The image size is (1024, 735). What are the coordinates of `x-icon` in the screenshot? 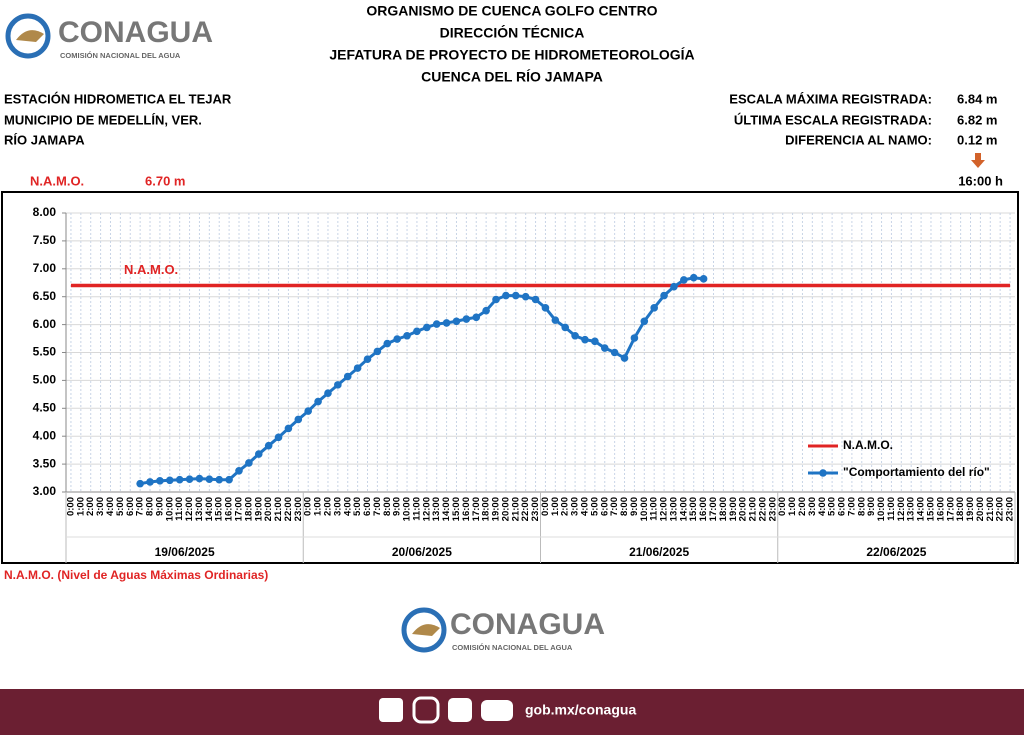 It's located at (460, 710).